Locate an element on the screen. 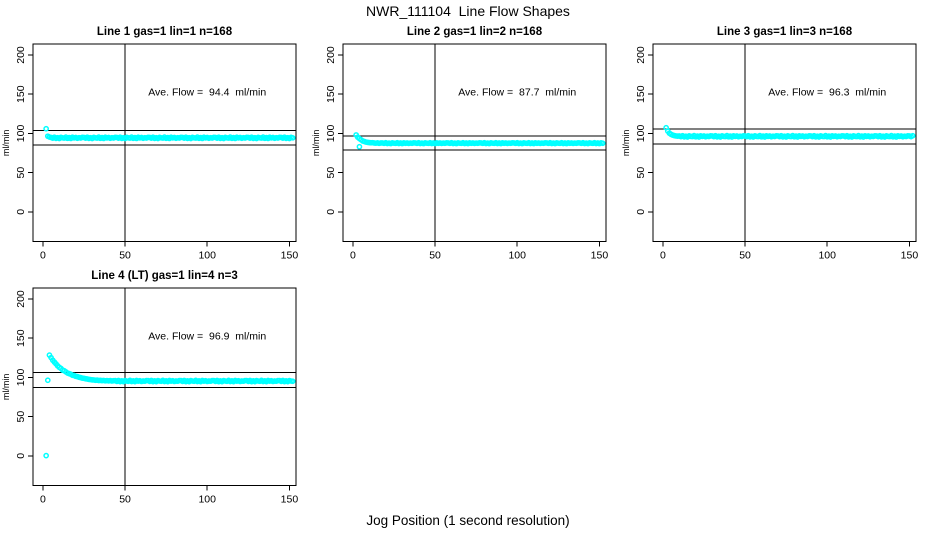 The image size is (936, 540). panel-title: Line 3 gas=1 lin=3 n=168 is located at coordinates (785, 32).